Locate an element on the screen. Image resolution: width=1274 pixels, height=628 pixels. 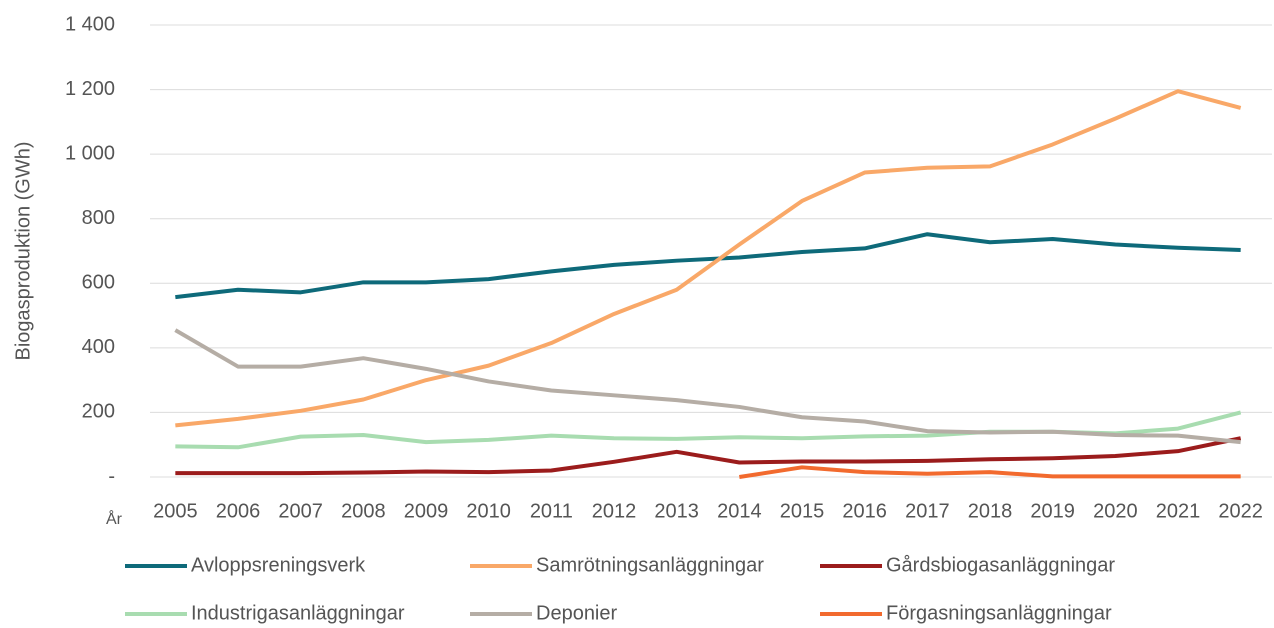
x-tick-label: 2015 is located at coordinates (802, 511).